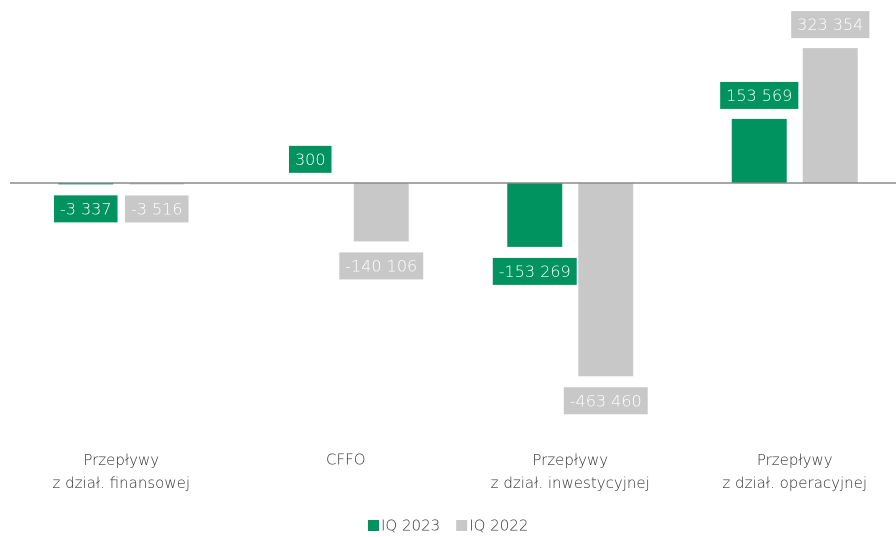 The height and width of the screenshot is (537, 896). I want to click on value-label: 323 354, so click(830, 24).